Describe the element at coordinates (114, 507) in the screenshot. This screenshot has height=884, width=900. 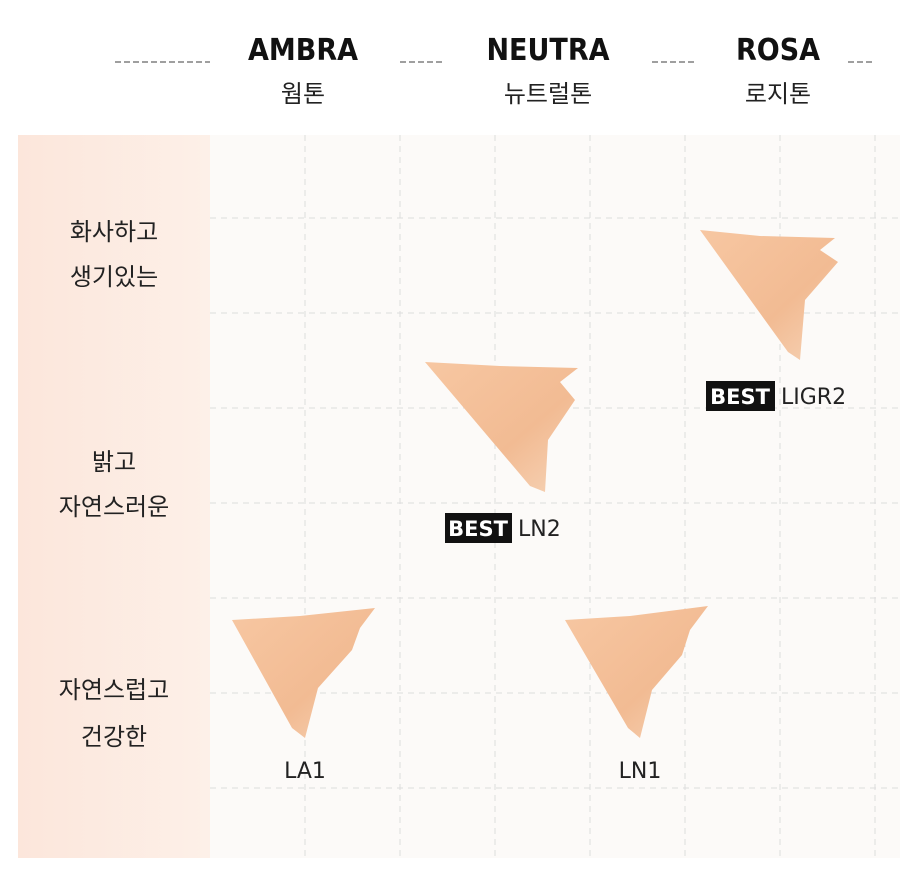
I see `row-label: 자연스러운` at that location.